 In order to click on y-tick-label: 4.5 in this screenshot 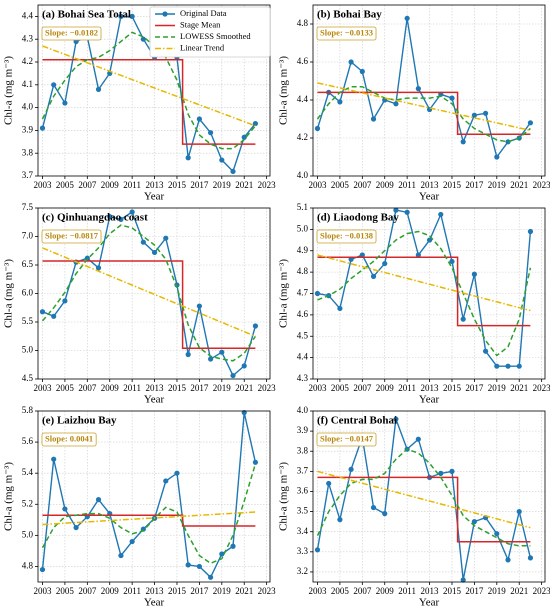, I will do `click(303, 335)`.